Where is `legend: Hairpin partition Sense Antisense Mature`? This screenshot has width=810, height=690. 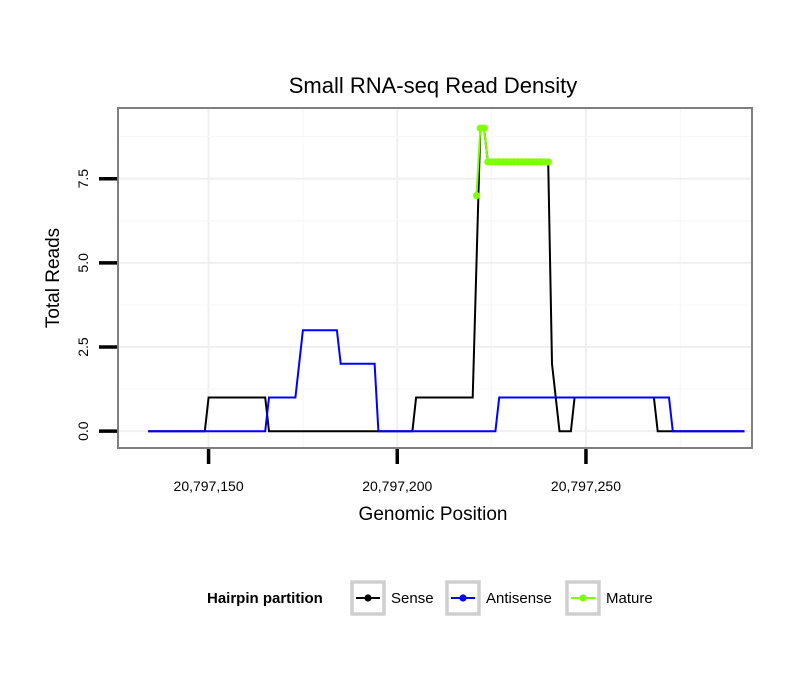 legend: Hairpin partition Sense Antisense Mature is located at coordinates (430, 598).